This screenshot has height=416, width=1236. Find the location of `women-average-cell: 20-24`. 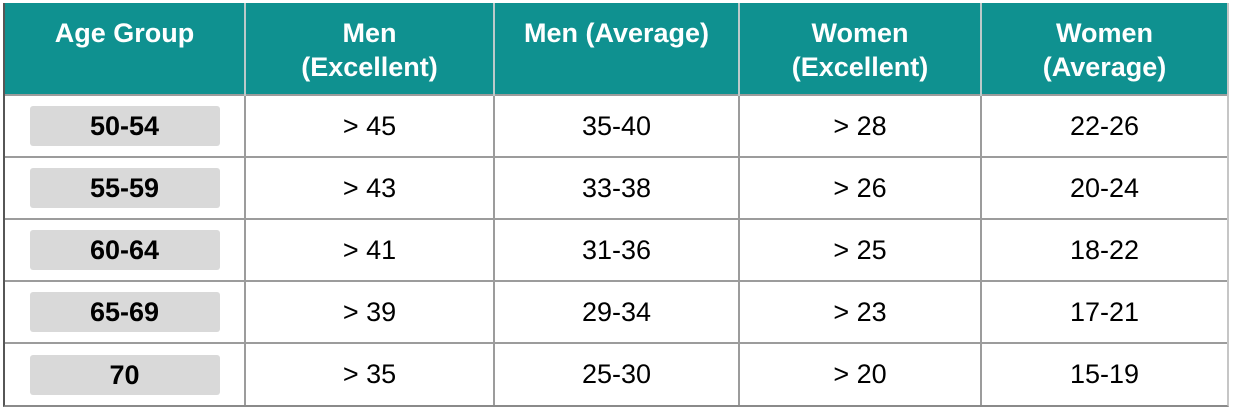

women-average-cell: 20-24 is located at coordinates (1104, 187).